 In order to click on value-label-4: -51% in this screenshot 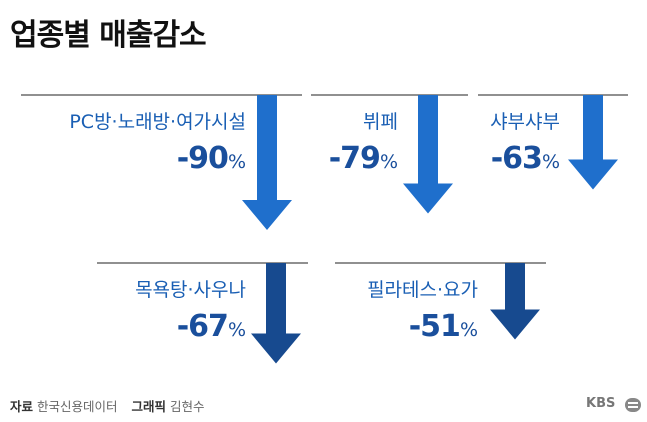, I will do `click(443, 326)`.